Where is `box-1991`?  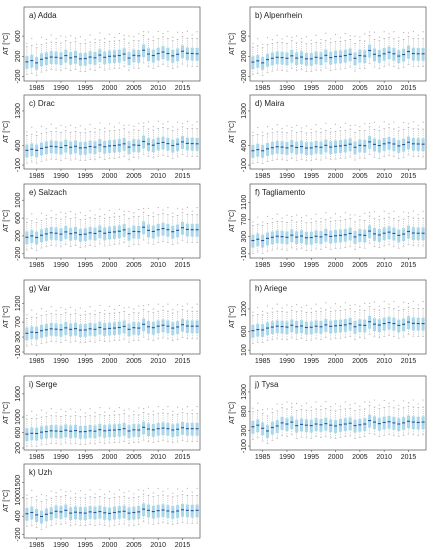 box-1991 is located at coordinates (292, 232).